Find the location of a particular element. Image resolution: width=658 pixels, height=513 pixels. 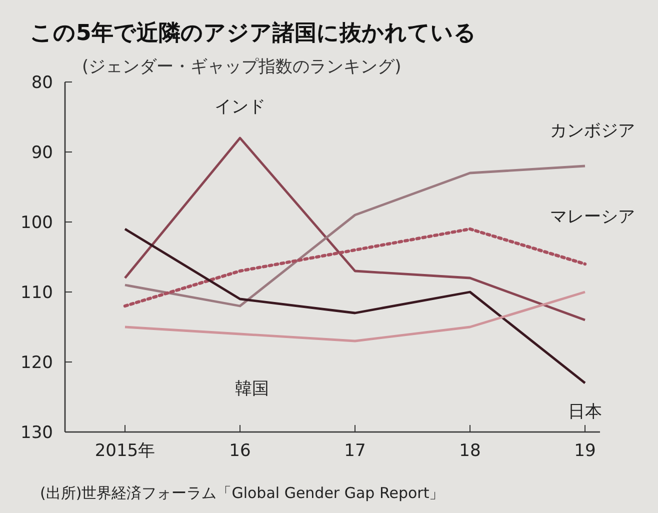

chart-title: この5年で近隣のアジア諸国に抜かれている is located at coordinates (253, 33).